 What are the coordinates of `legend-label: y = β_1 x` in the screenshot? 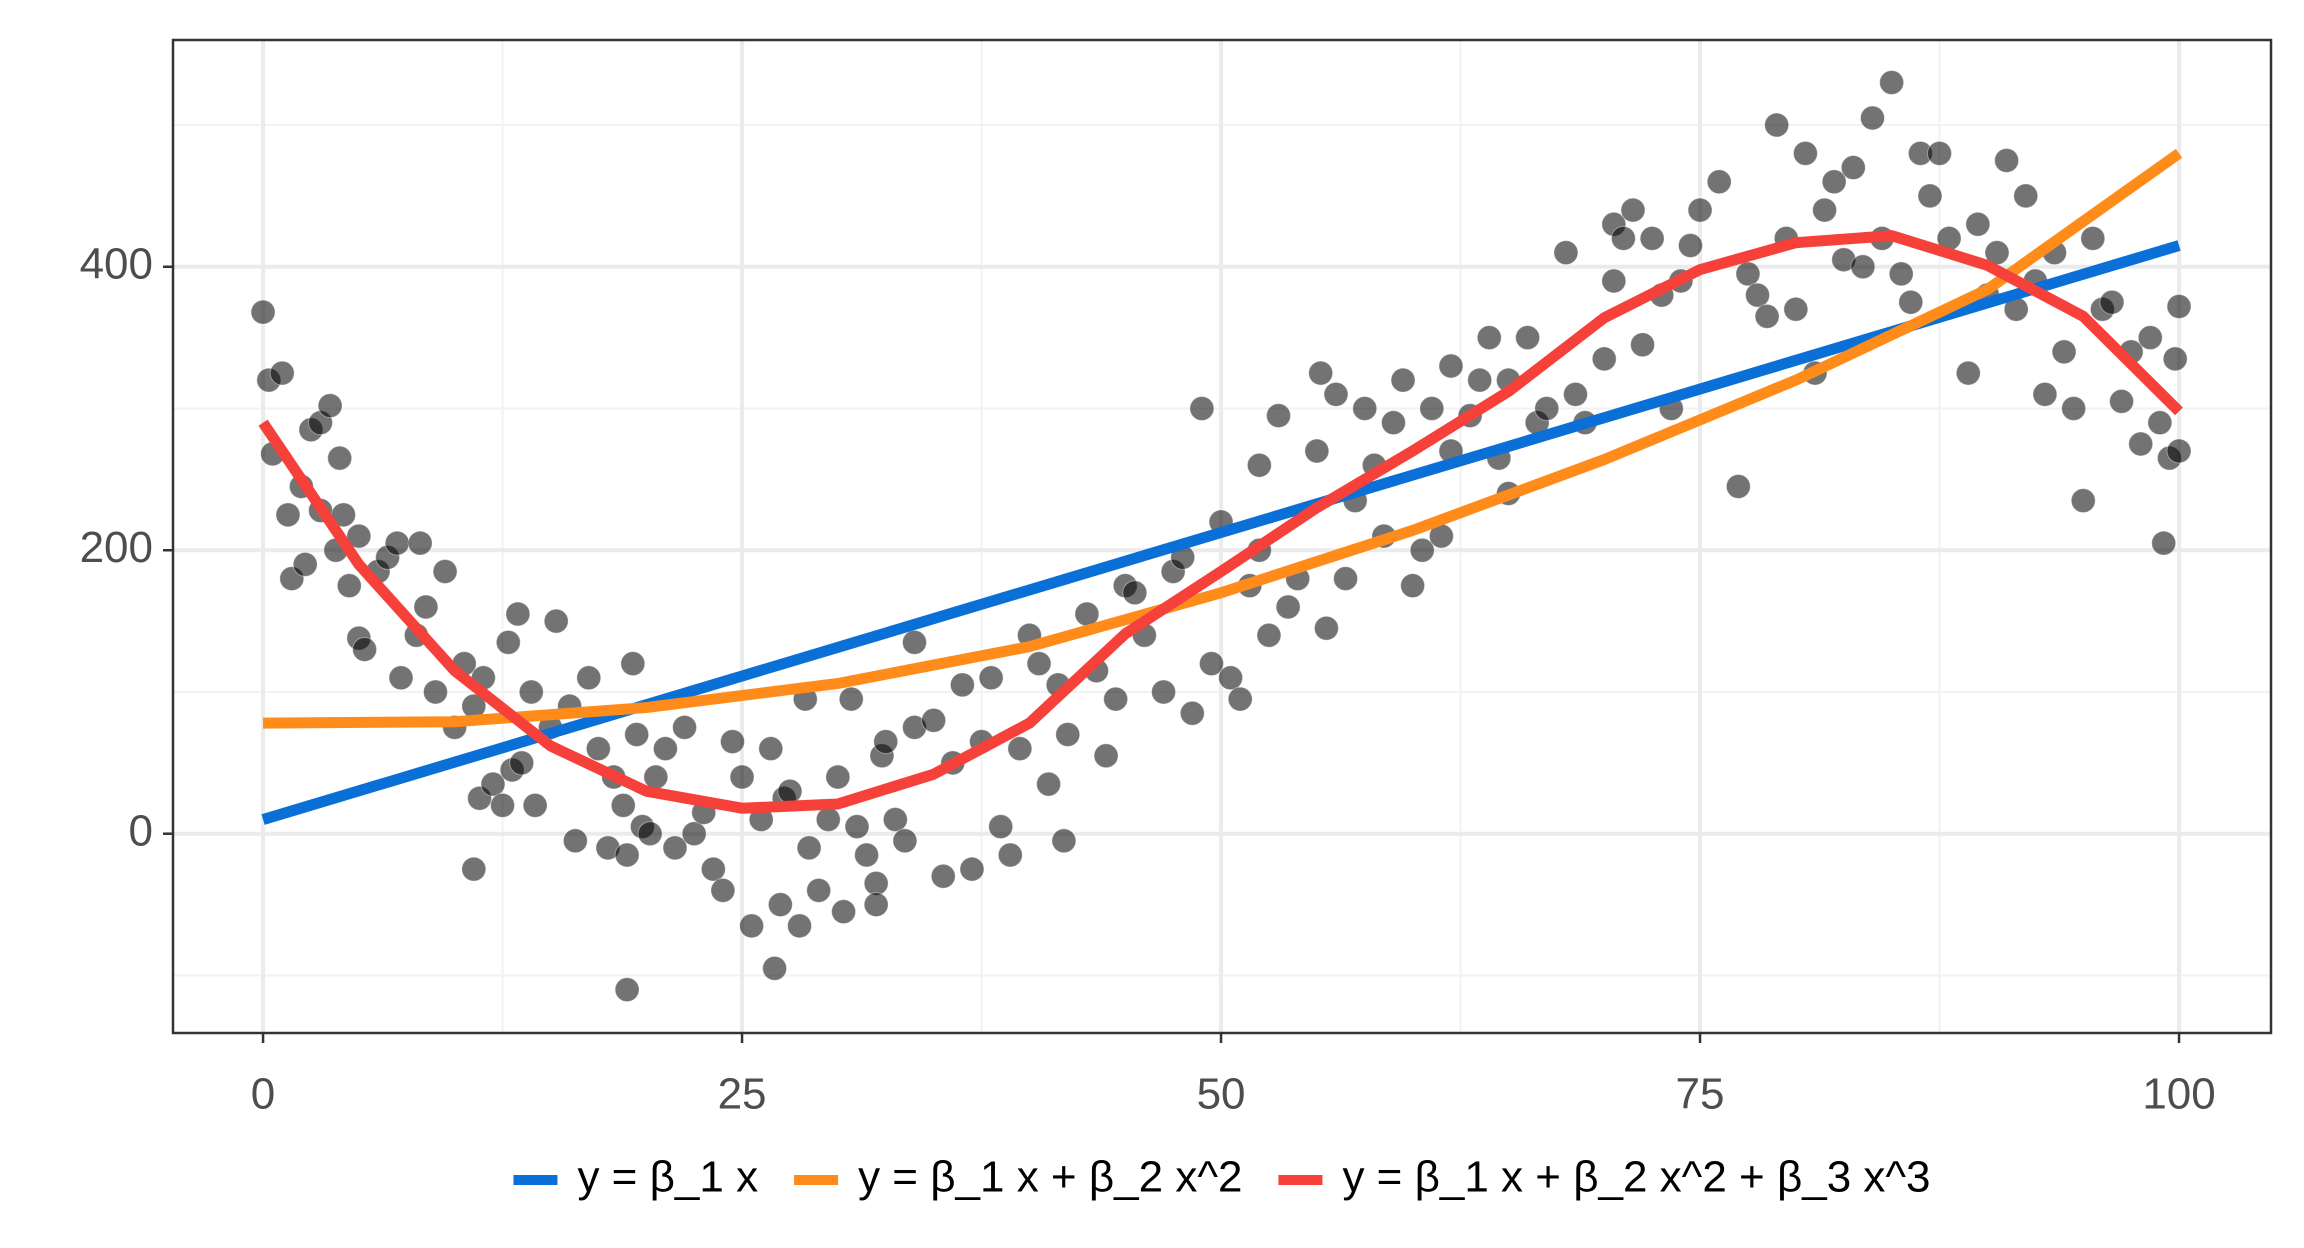 It's located at (667, 1177).